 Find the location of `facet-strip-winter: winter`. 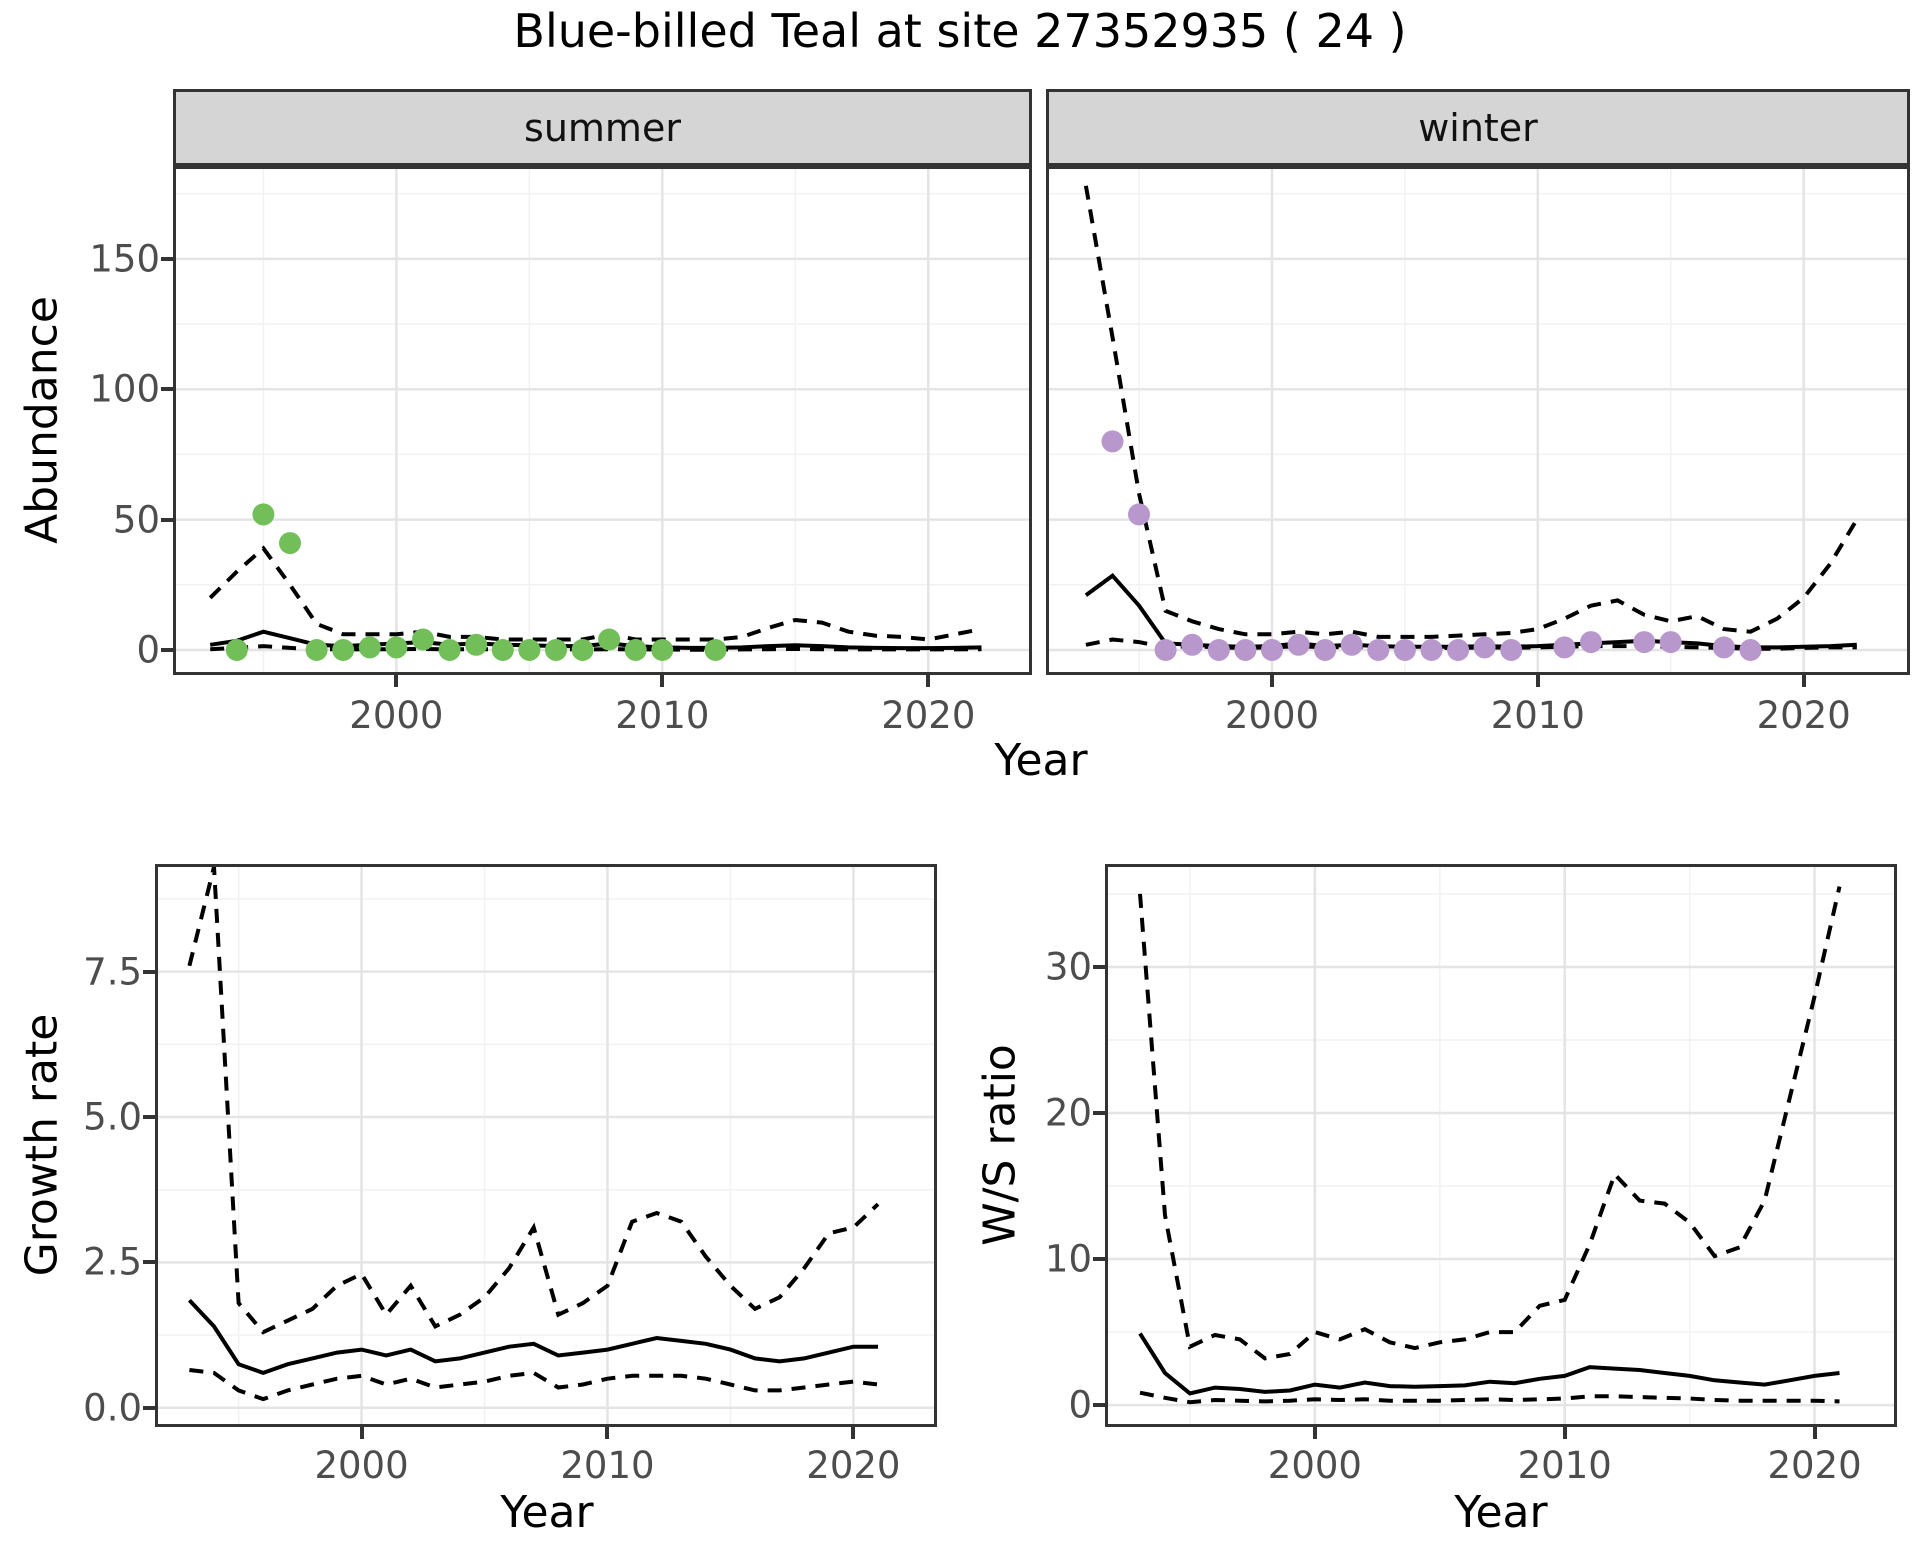

facet-strip-winter: winter is located at coordinates (1478, 127).